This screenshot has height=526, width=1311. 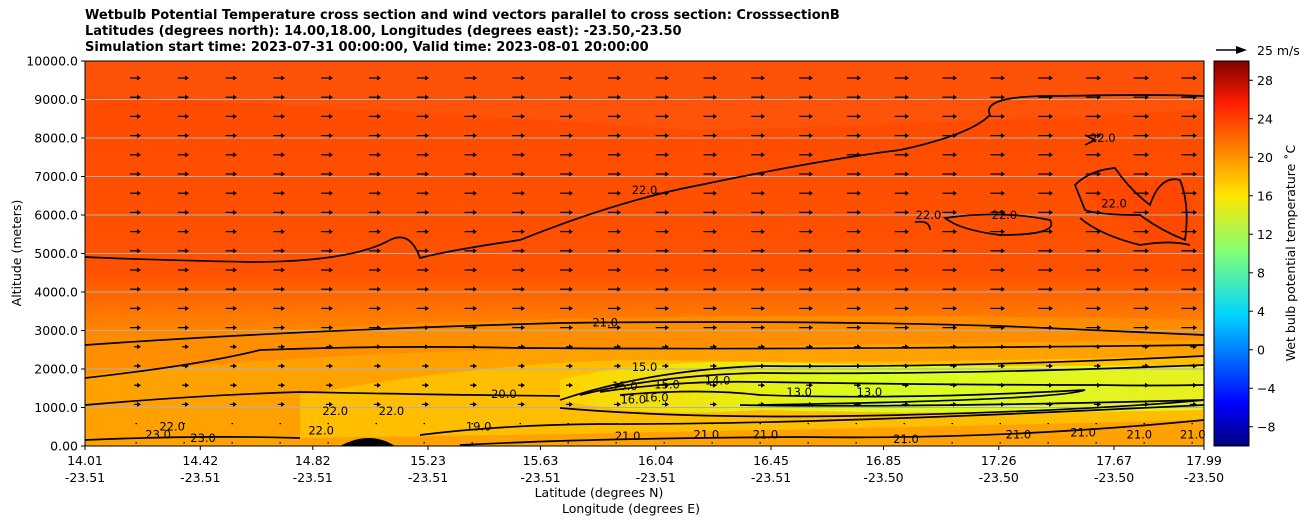 What do you see at coordinates (479, 427) in the screenshot?
I see `contour-label: 19.0` at bounding box center [479, 427].